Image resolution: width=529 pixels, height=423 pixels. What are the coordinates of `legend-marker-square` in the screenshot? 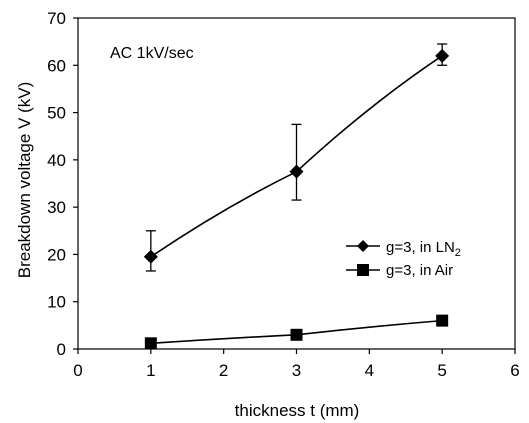 It's located at (363, 270).